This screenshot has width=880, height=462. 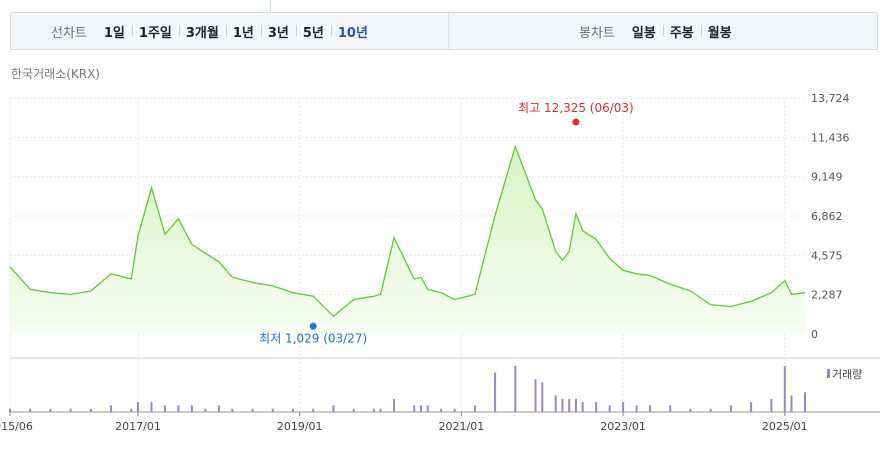 I want to click on tab-3m: 3개월, so click(x=202, y=31).